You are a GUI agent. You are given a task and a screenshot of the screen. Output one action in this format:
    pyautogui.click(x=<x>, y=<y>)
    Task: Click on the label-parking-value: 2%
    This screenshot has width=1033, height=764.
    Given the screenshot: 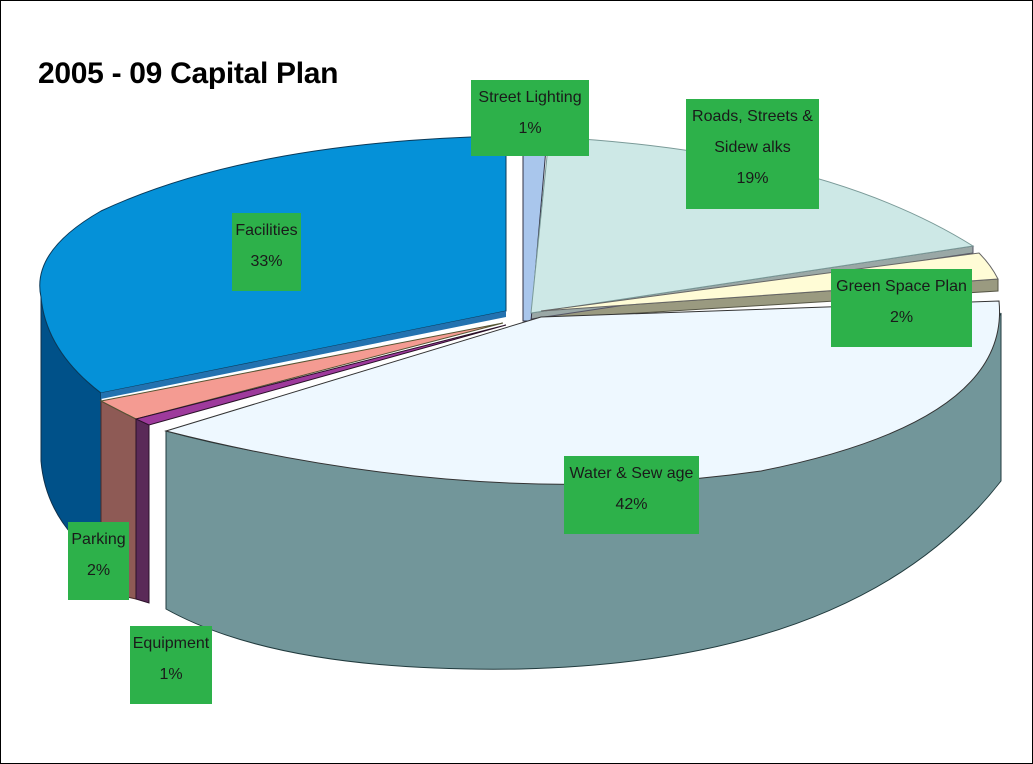 What is the action you would take?
    pyautogui.click(x=98, y=570)
    